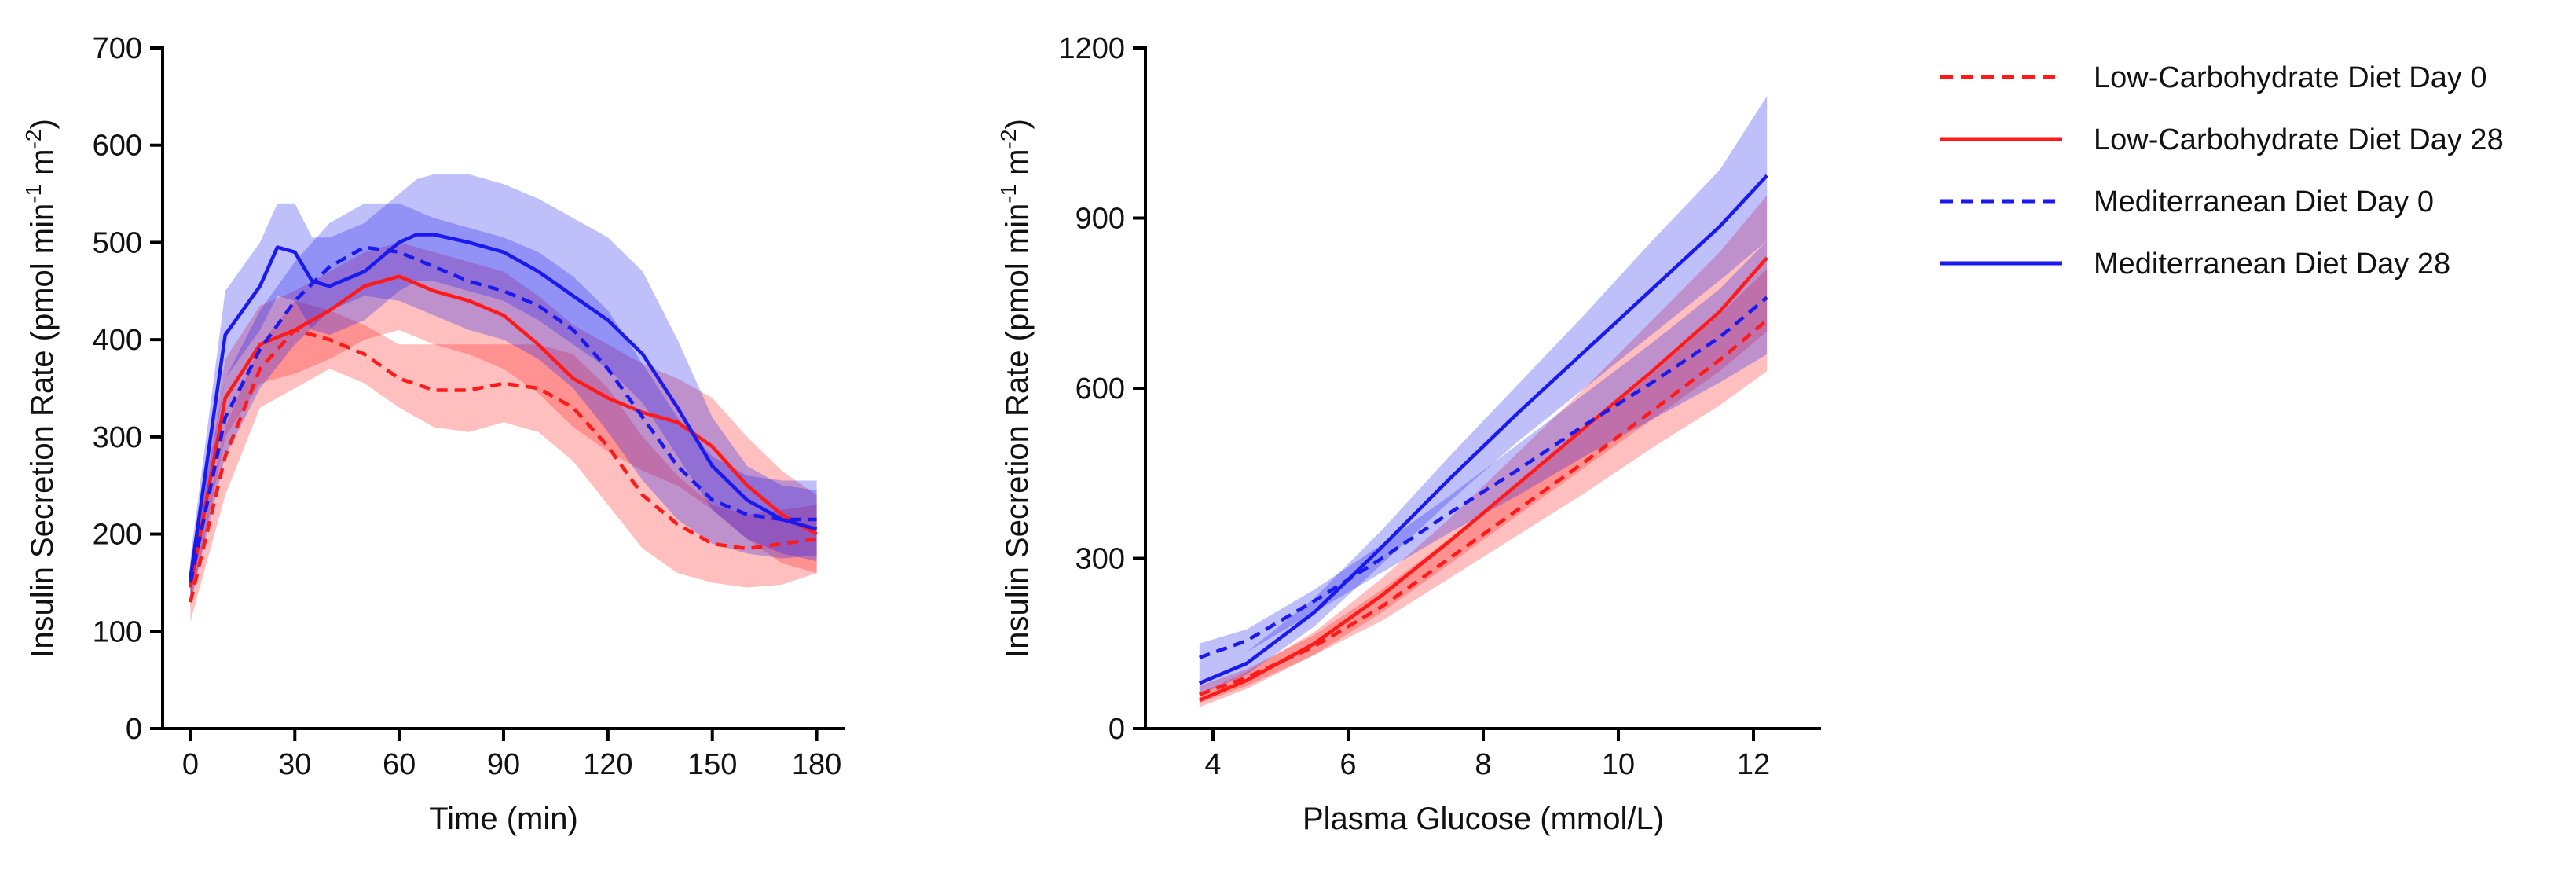  I want to click on left-y-tick-label: 200, so click(117, 535).